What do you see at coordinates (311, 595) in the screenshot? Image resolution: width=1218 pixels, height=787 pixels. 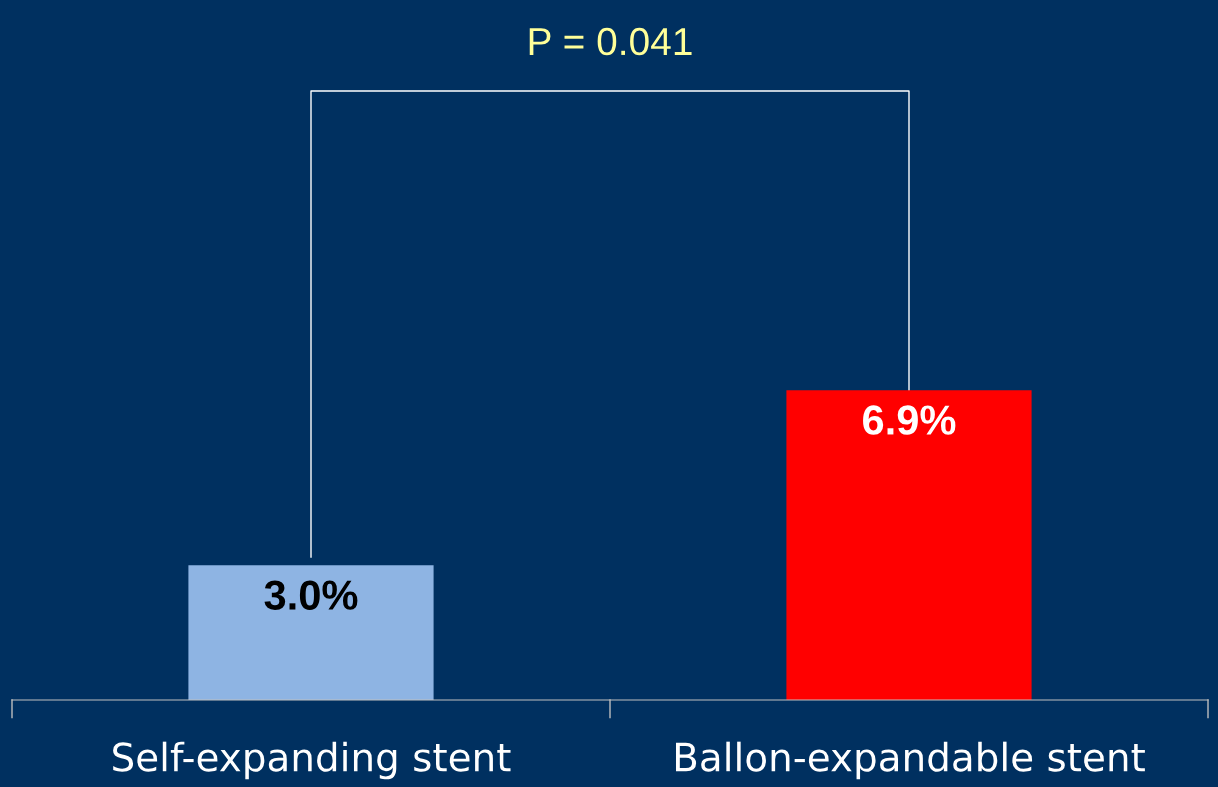 I see `data-label: 3.0%` at bounding box center [311, 595].